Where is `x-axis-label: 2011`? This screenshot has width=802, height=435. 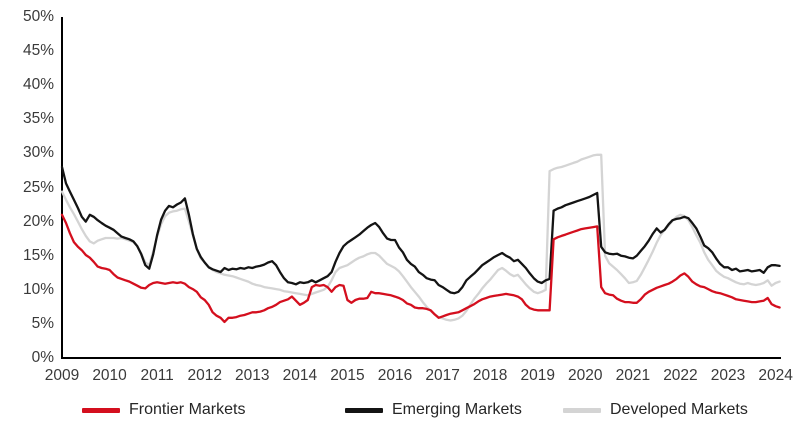 x-axis-label: 2011 is located at coordinates (157, 375).